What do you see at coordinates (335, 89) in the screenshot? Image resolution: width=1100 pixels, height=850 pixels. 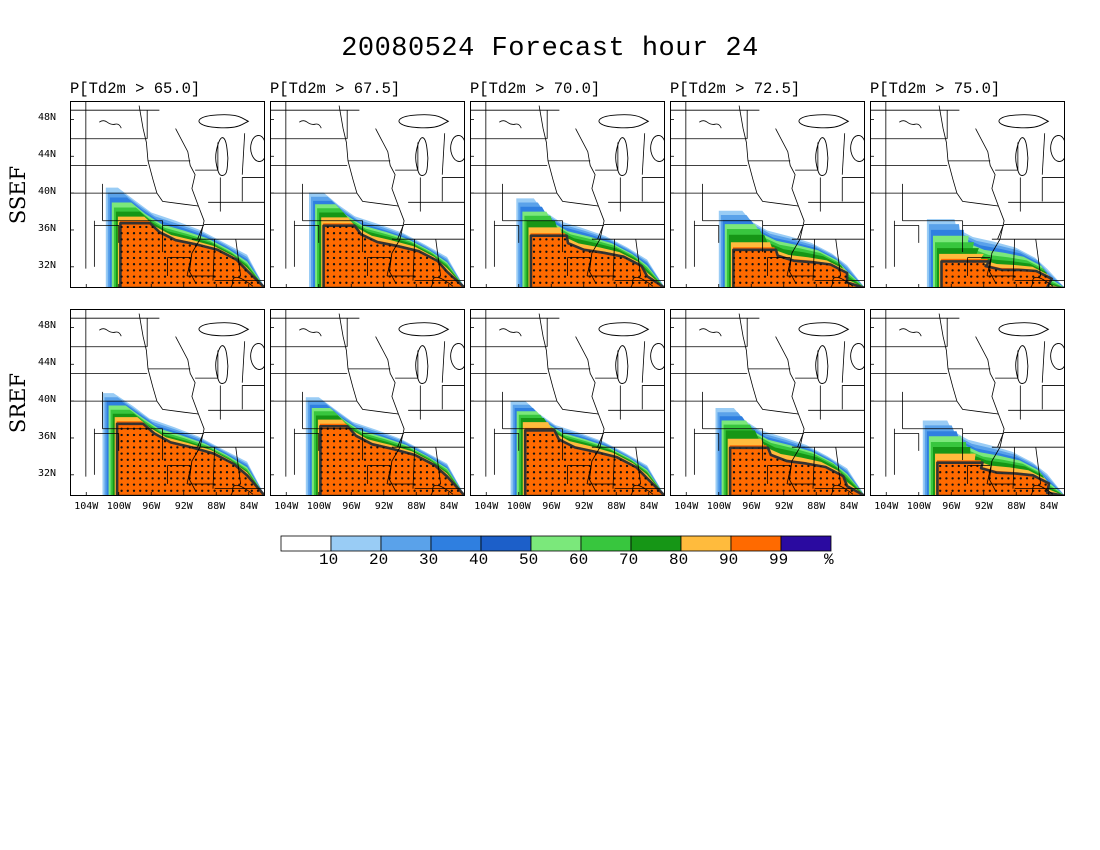 I see `panel-title: P[Td2m > 67.5]` at bounding box center [335, 89].